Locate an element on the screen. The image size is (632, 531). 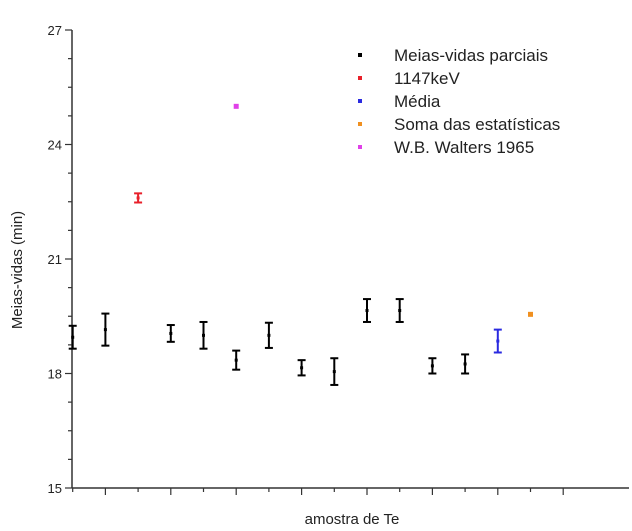
y-tick-label: 21 is located at coordinates (55, 259).